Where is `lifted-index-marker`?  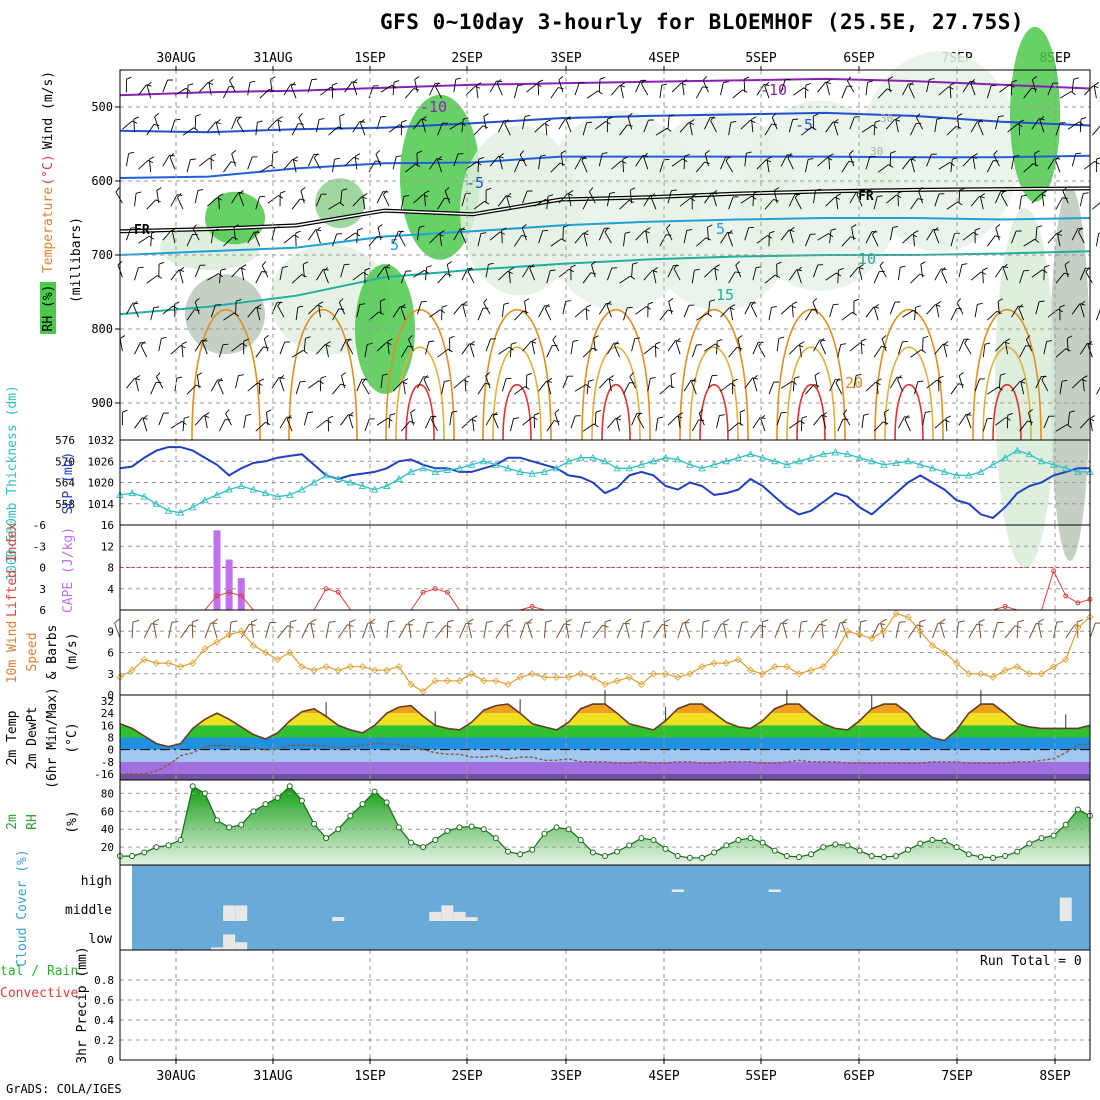 lifted-index-marker is located at coordinates (1054, 571).